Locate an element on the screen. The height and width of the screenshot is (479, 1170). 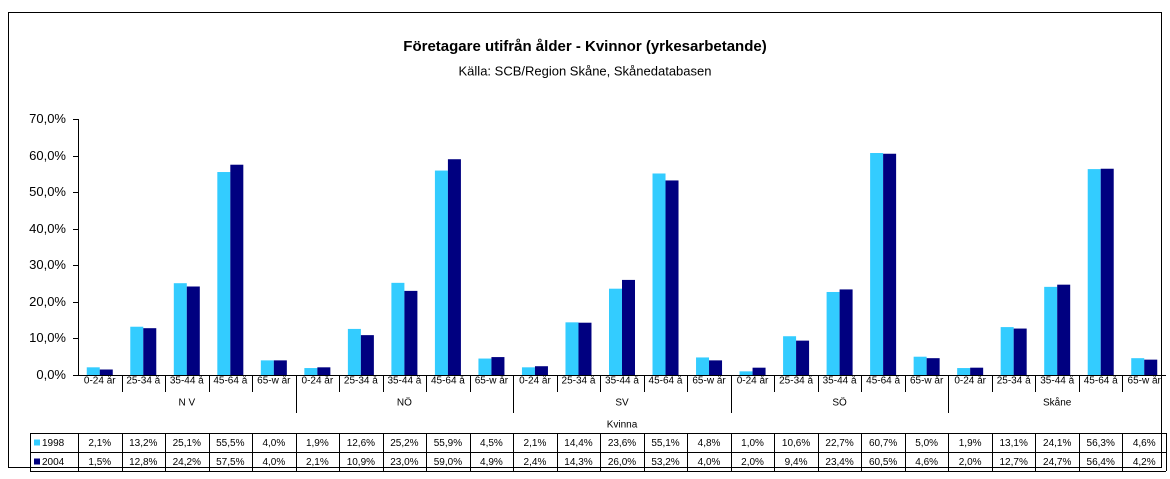
table-value: 4,9% is located at coordinates (491, 462).